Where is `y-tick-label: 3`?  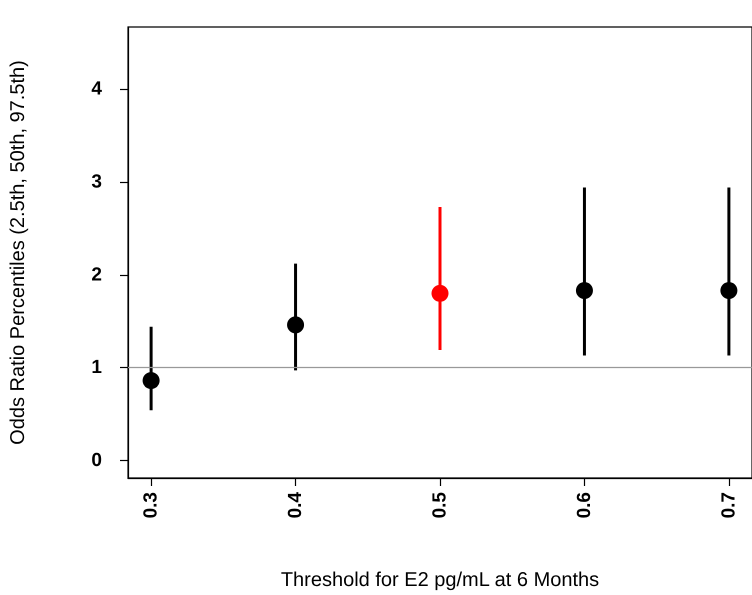 y-tick-label: 3 is located at coordinates (96, 181).